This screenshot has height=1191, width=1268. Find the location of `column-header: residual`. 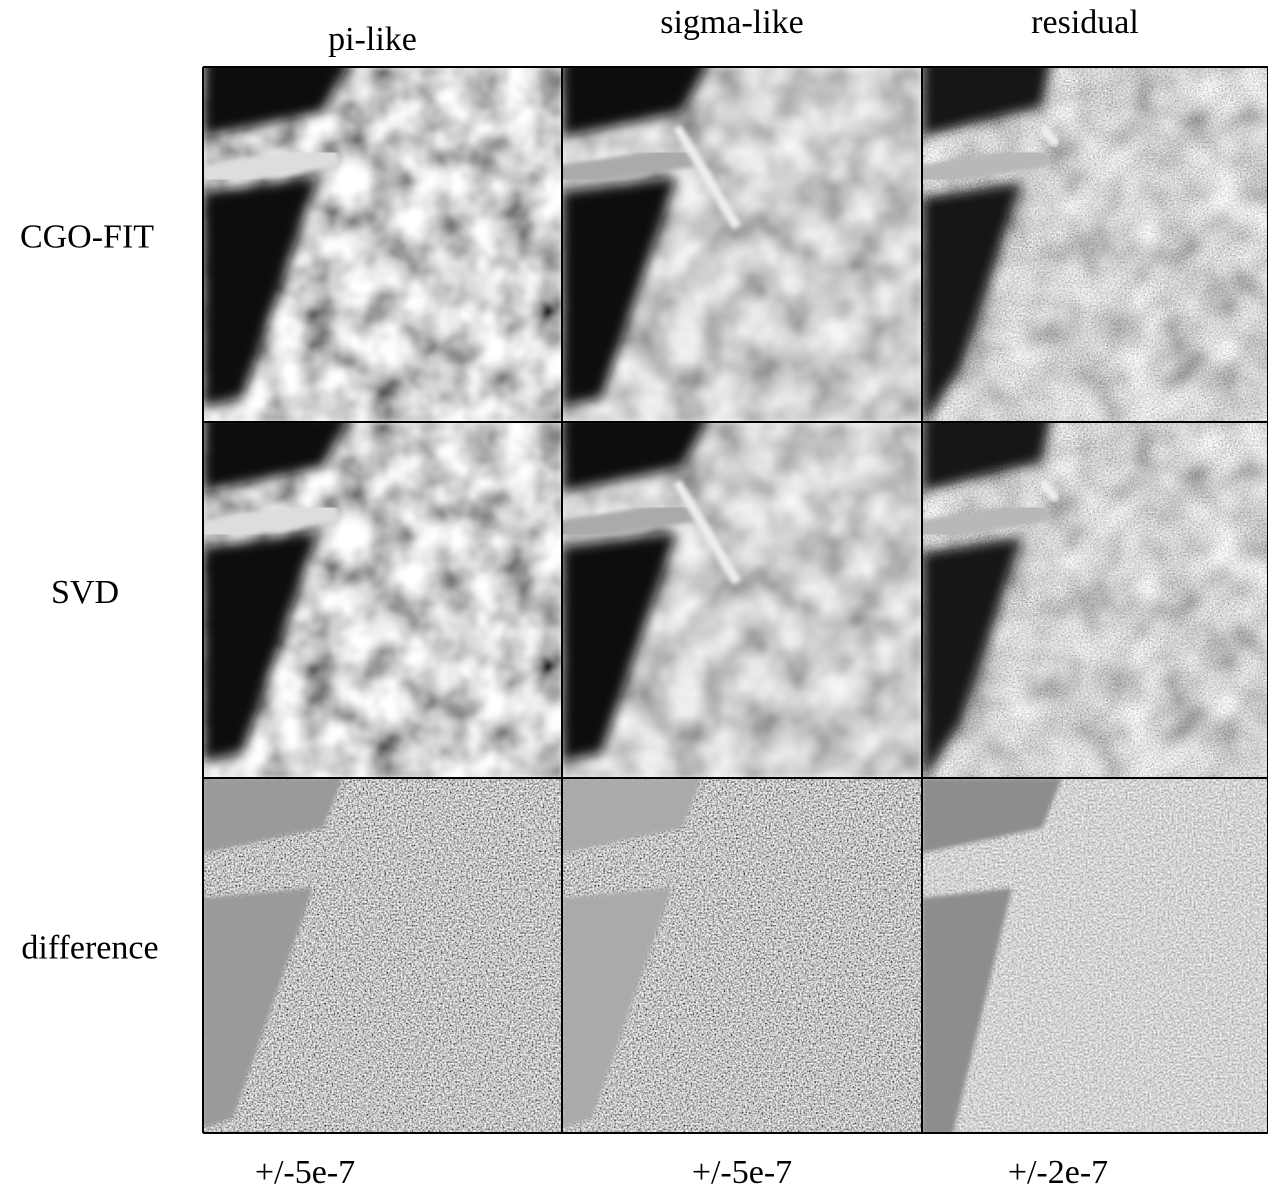

column-header: residual is located at coordinates (1085, 22).